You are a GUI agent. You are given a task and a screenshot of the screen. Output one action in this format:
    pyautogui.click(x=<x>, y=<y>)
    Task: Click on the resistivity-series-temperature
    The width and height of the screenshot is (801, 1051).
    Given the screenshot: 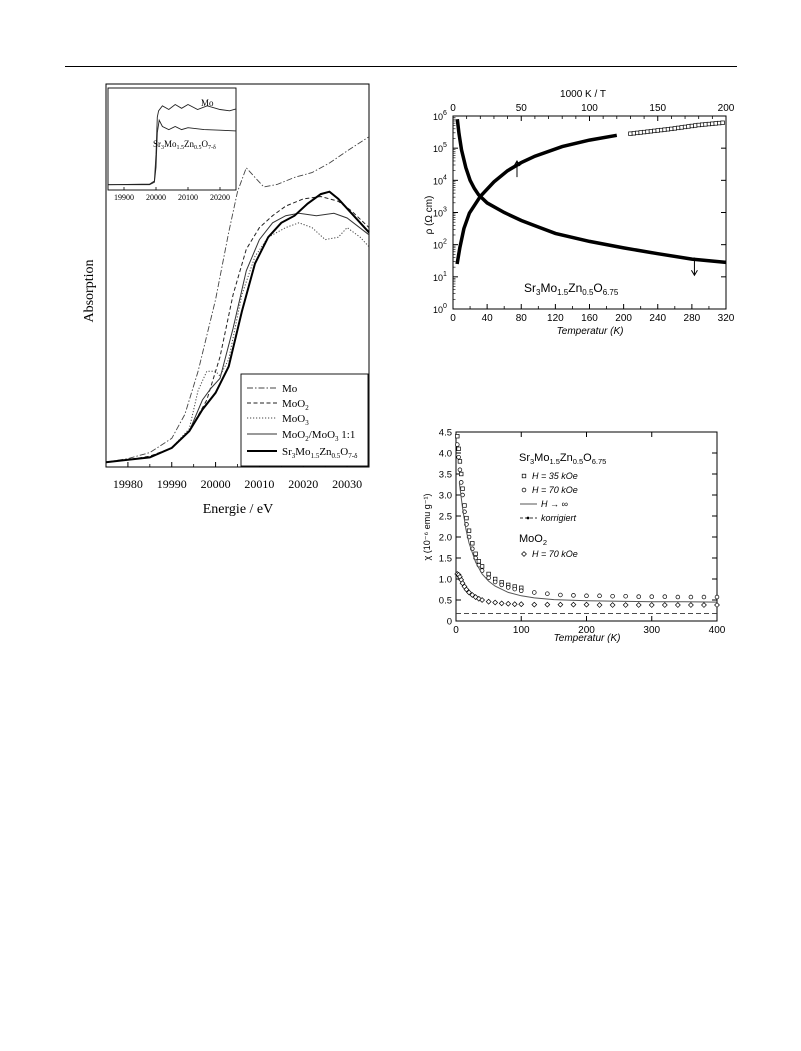 What is the action you would take?
    pyautogui.click(x=591, y=191)
    